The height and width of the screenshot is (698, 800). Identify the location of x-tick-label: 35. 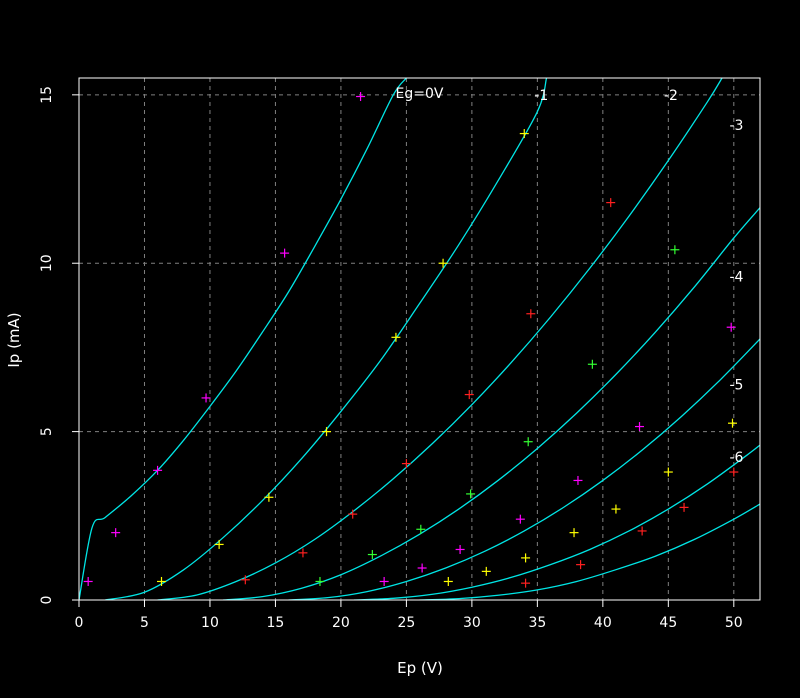
(537, 623).